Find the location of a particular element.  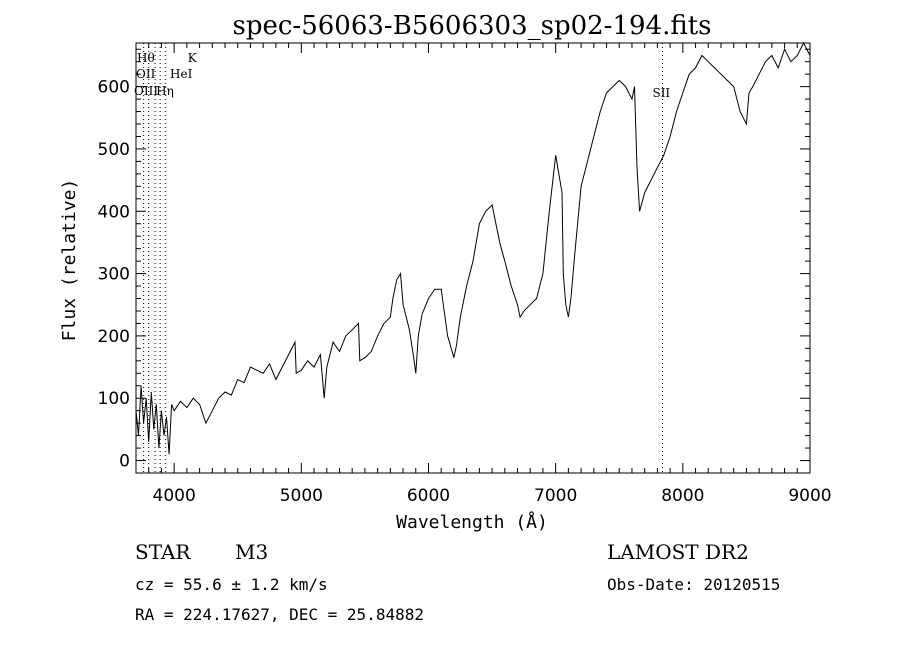

annotation-label: SII is located at coordinates (661, 93).